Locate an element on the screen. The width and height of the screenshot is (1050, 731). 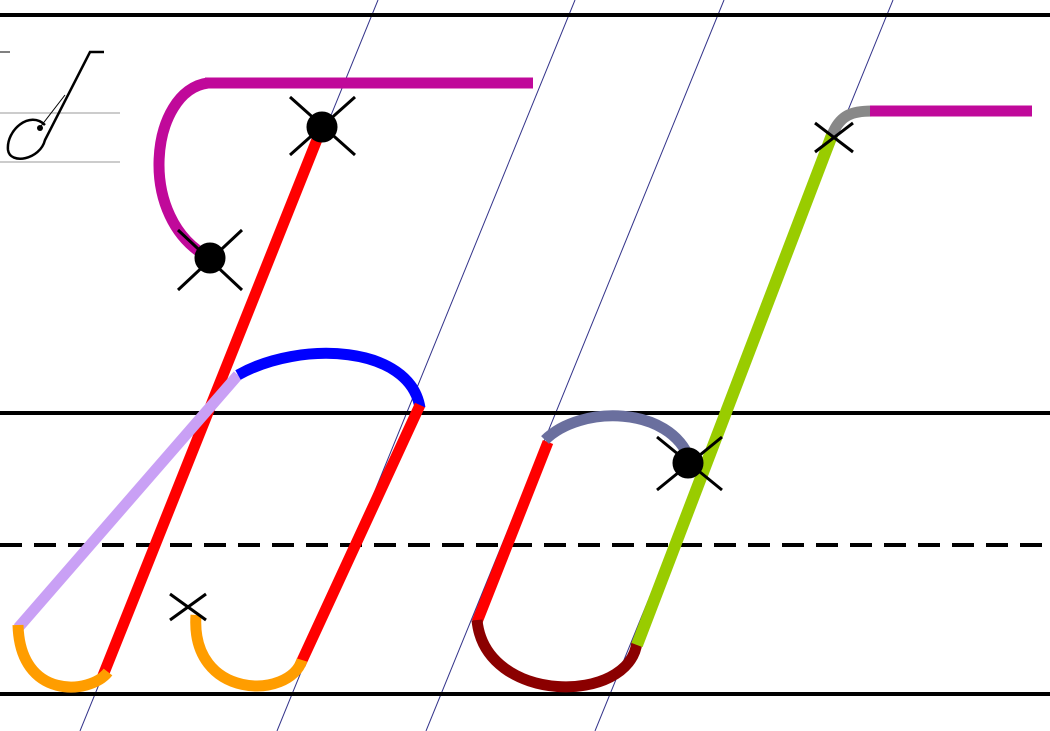
icon-letter is located at coordinates (55, 105).